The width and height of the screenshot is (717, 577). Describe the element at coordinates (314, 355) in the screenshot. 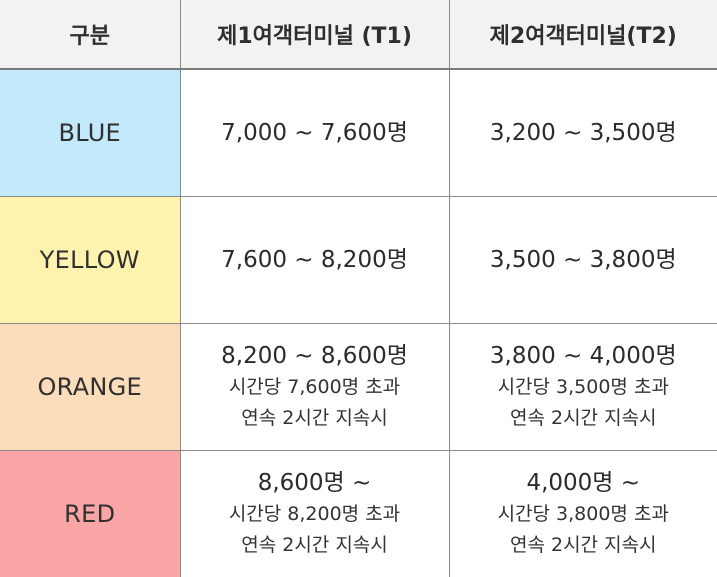

I see `t1-range: 8,200 ~ 8,600명` at that location.